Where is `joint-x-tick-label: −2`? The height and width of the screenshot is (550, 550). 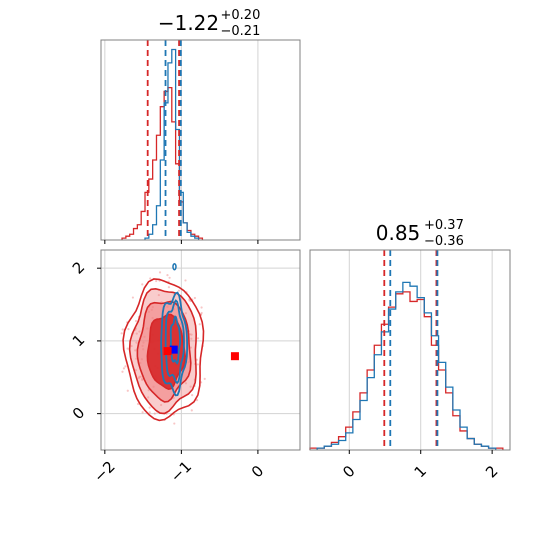 joint-x-tick-label: −2 is located at coordinates (104, 471).